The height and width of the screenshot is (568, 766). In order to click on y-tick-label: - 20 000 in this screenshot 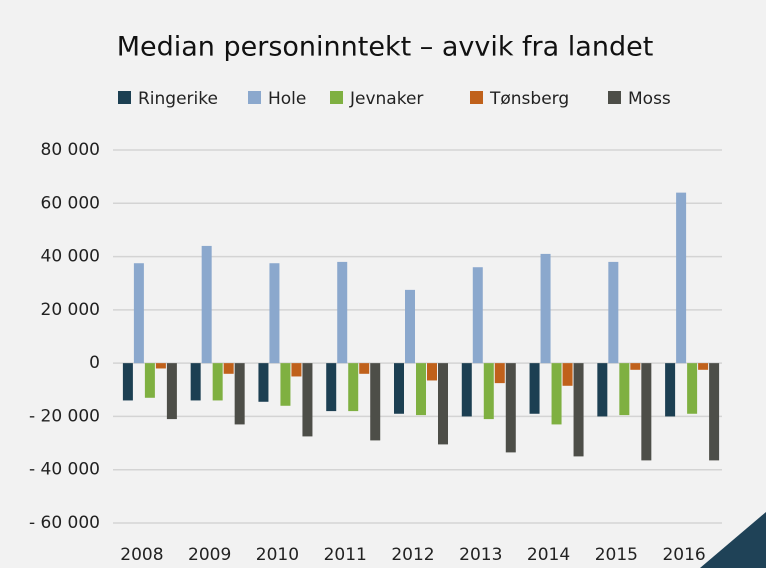, I will do `click(64, 416)`.